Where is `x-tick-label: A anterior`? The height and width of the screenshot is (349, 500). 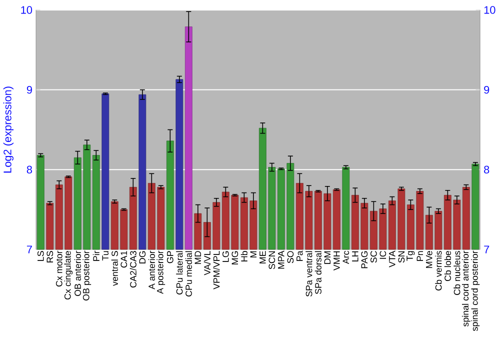
x-tick-label: A anterior is located at coordinates (151, 270).